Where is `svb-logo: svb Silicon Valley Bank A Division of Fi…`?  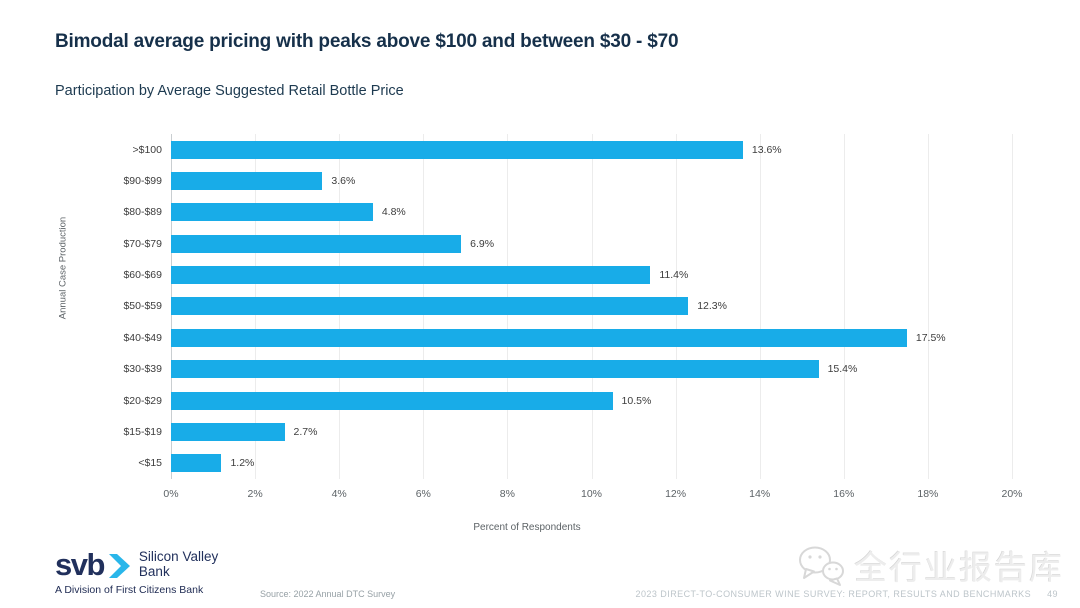 svb-logo: svb Silicon Valley Bank A Division of Fi… is located at coordinates (136, 572).